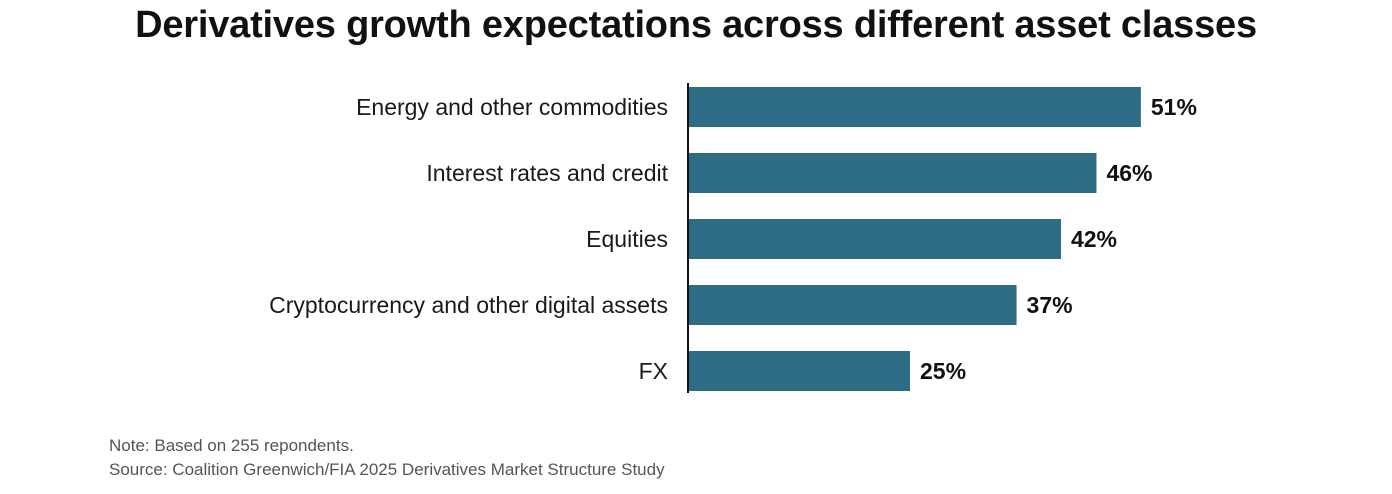 The height and width of the screenshot is (494, 1392). I want to click on category-label: Energy and other commodities, so click(512, 107).